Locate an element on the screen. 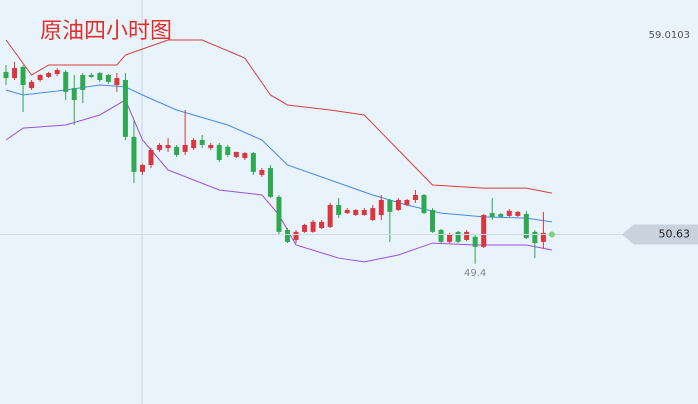 The width and height of the screenshot is (698, 404). y-tick-label: 59.0103 is located at coordinates (669, 35).